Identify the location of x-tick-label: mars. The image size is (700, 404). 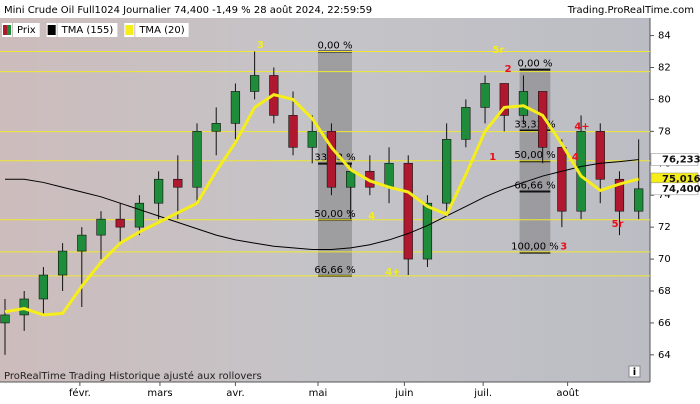
(159, 393).